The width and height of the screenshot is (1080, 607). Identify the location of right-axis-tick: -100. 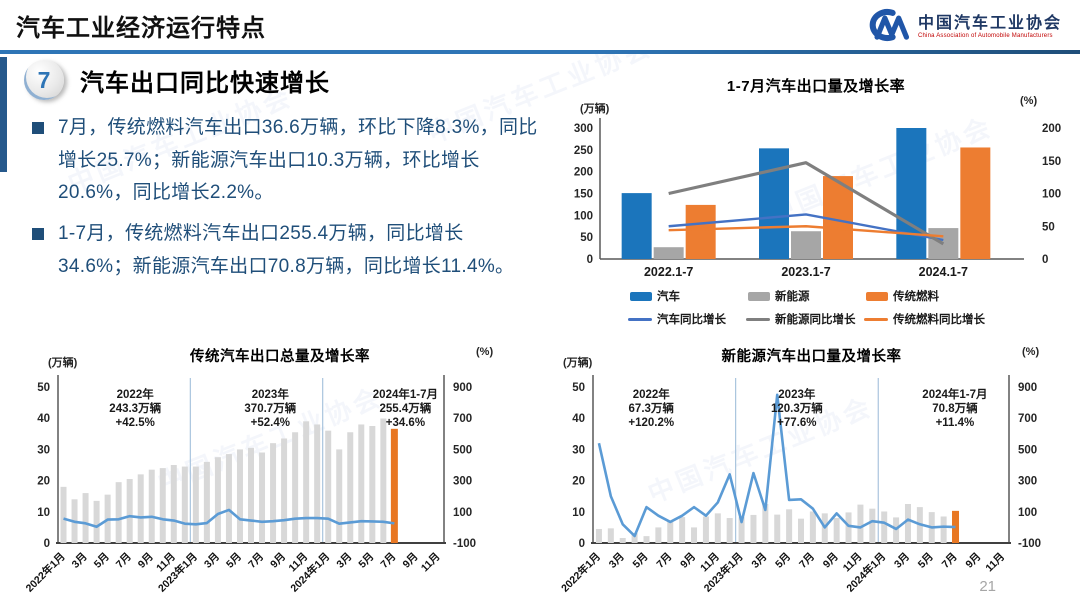
(1029, 544).